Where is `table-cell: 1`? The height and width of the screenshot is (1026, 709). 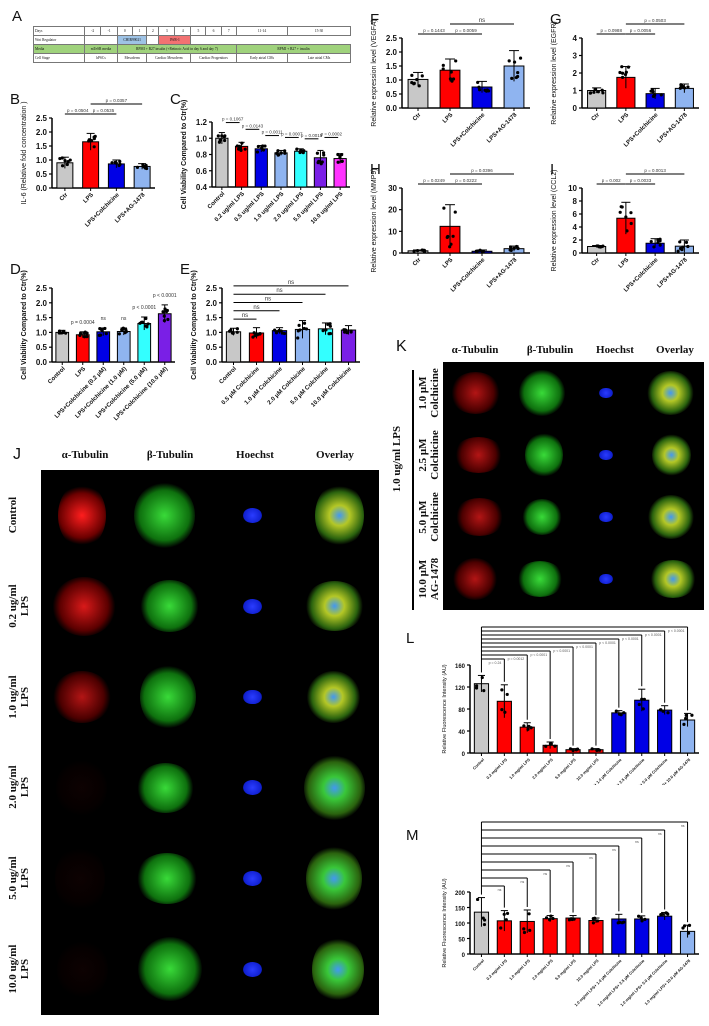 table-cell: 1 is located at coordinates (139, 31).